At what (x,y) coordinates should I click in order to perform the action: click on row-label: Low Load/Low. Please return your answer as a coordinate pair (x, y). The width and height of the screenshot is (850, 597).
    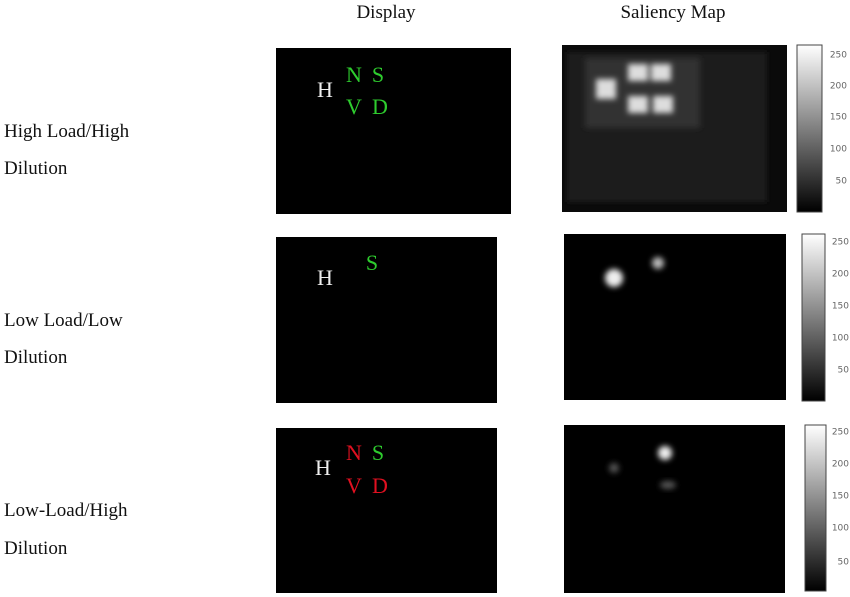
    Looking at the image, I should click on (63, 320).